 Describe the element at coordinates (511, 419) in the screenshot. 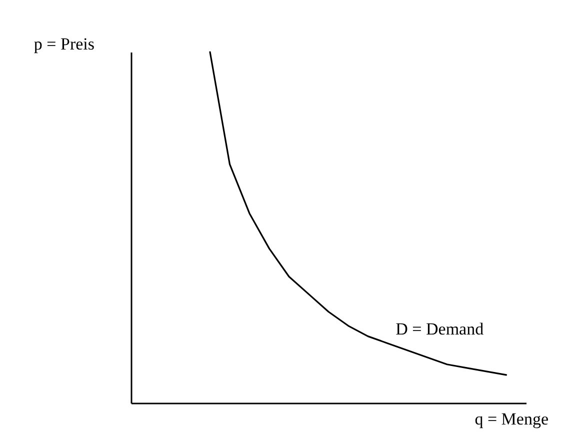

I see `x-axis-title: q = Menge` at that location.